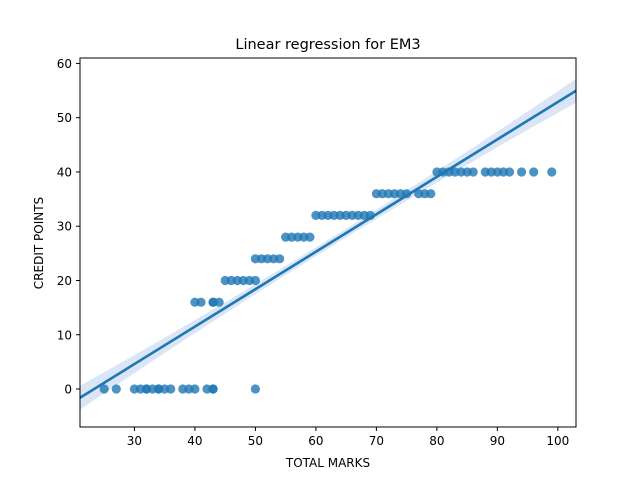 The width and height of the screenshot is (640, 480). I want to click on x-tick-label: 40, so click(194, 441).